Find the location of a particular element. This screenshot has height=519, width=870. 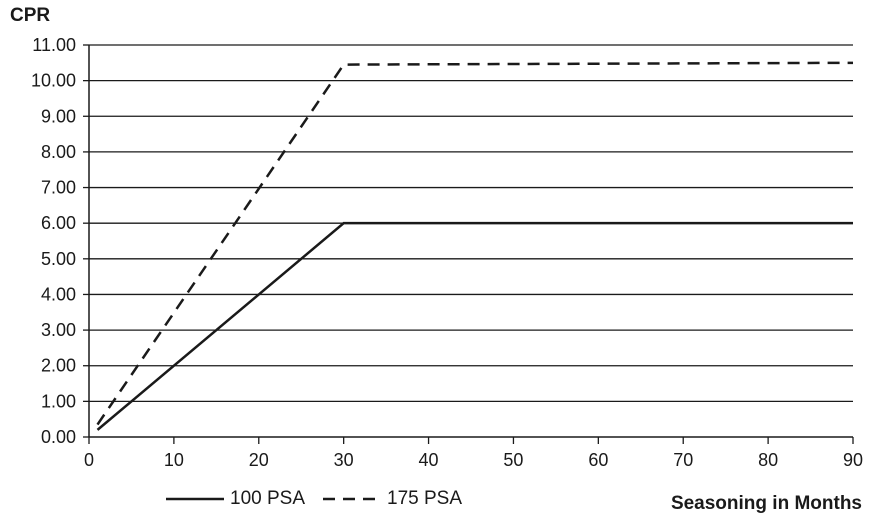

x-tick-label: 80 is located at coordinates (768, 460).